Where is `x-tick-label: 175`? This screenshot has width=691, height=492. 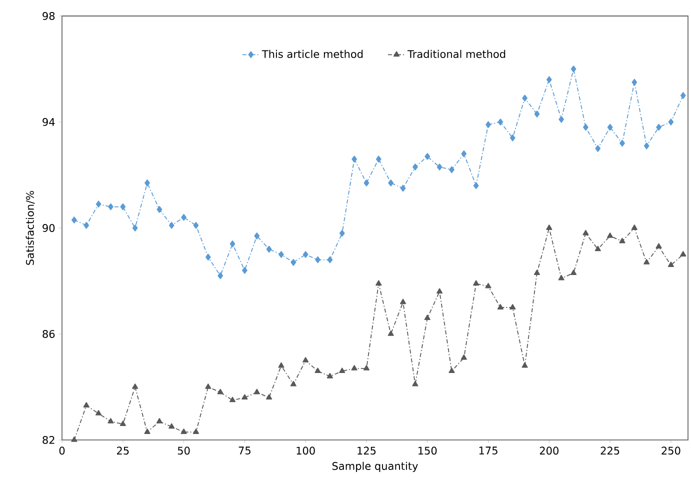
x-tick-label: 175 is located at coordinates (488, 450).